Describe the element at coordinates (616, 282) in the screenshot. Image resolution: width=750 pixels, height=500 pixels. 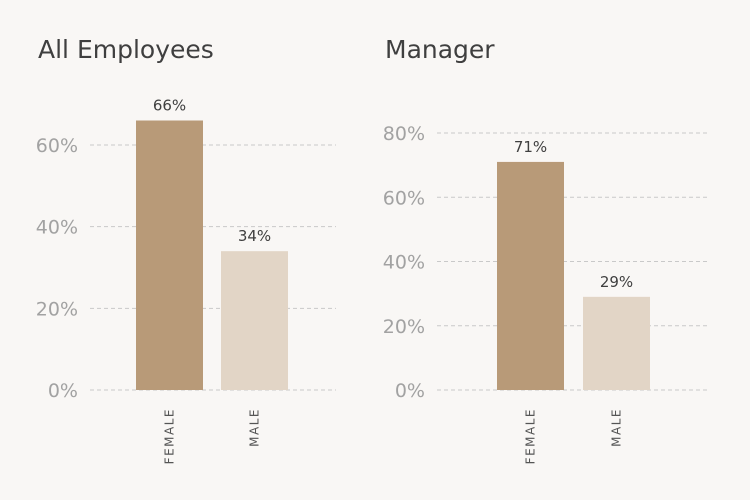
I see `data-label: 29%` at that location.